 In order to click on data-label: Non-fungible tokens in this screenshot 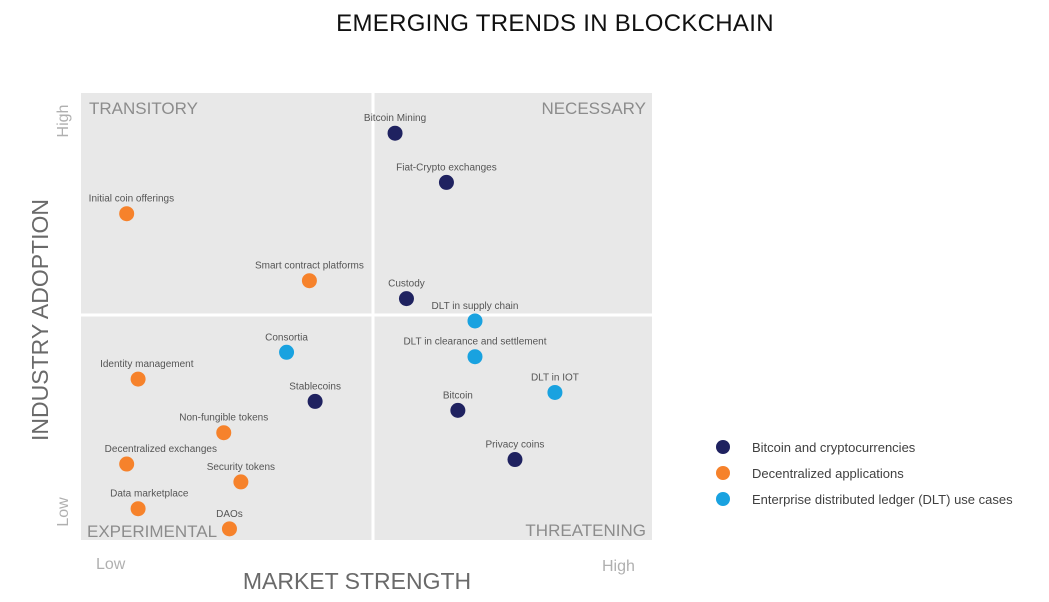, I will do `click(223, 418)`.